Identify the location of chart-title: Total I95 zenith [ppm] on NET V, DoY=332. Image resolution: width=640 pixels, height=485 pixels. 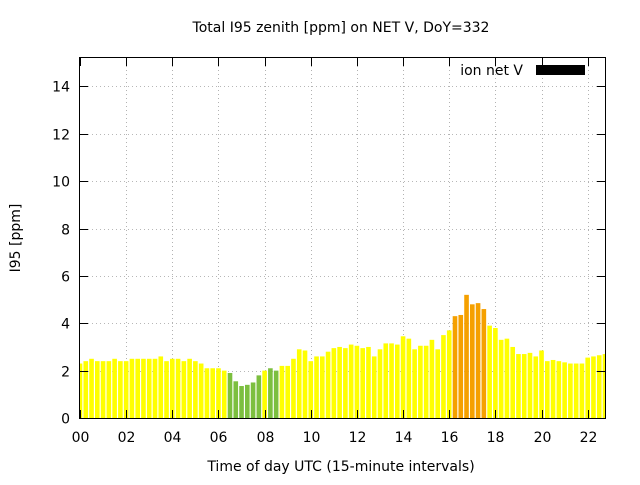
(341, 28).